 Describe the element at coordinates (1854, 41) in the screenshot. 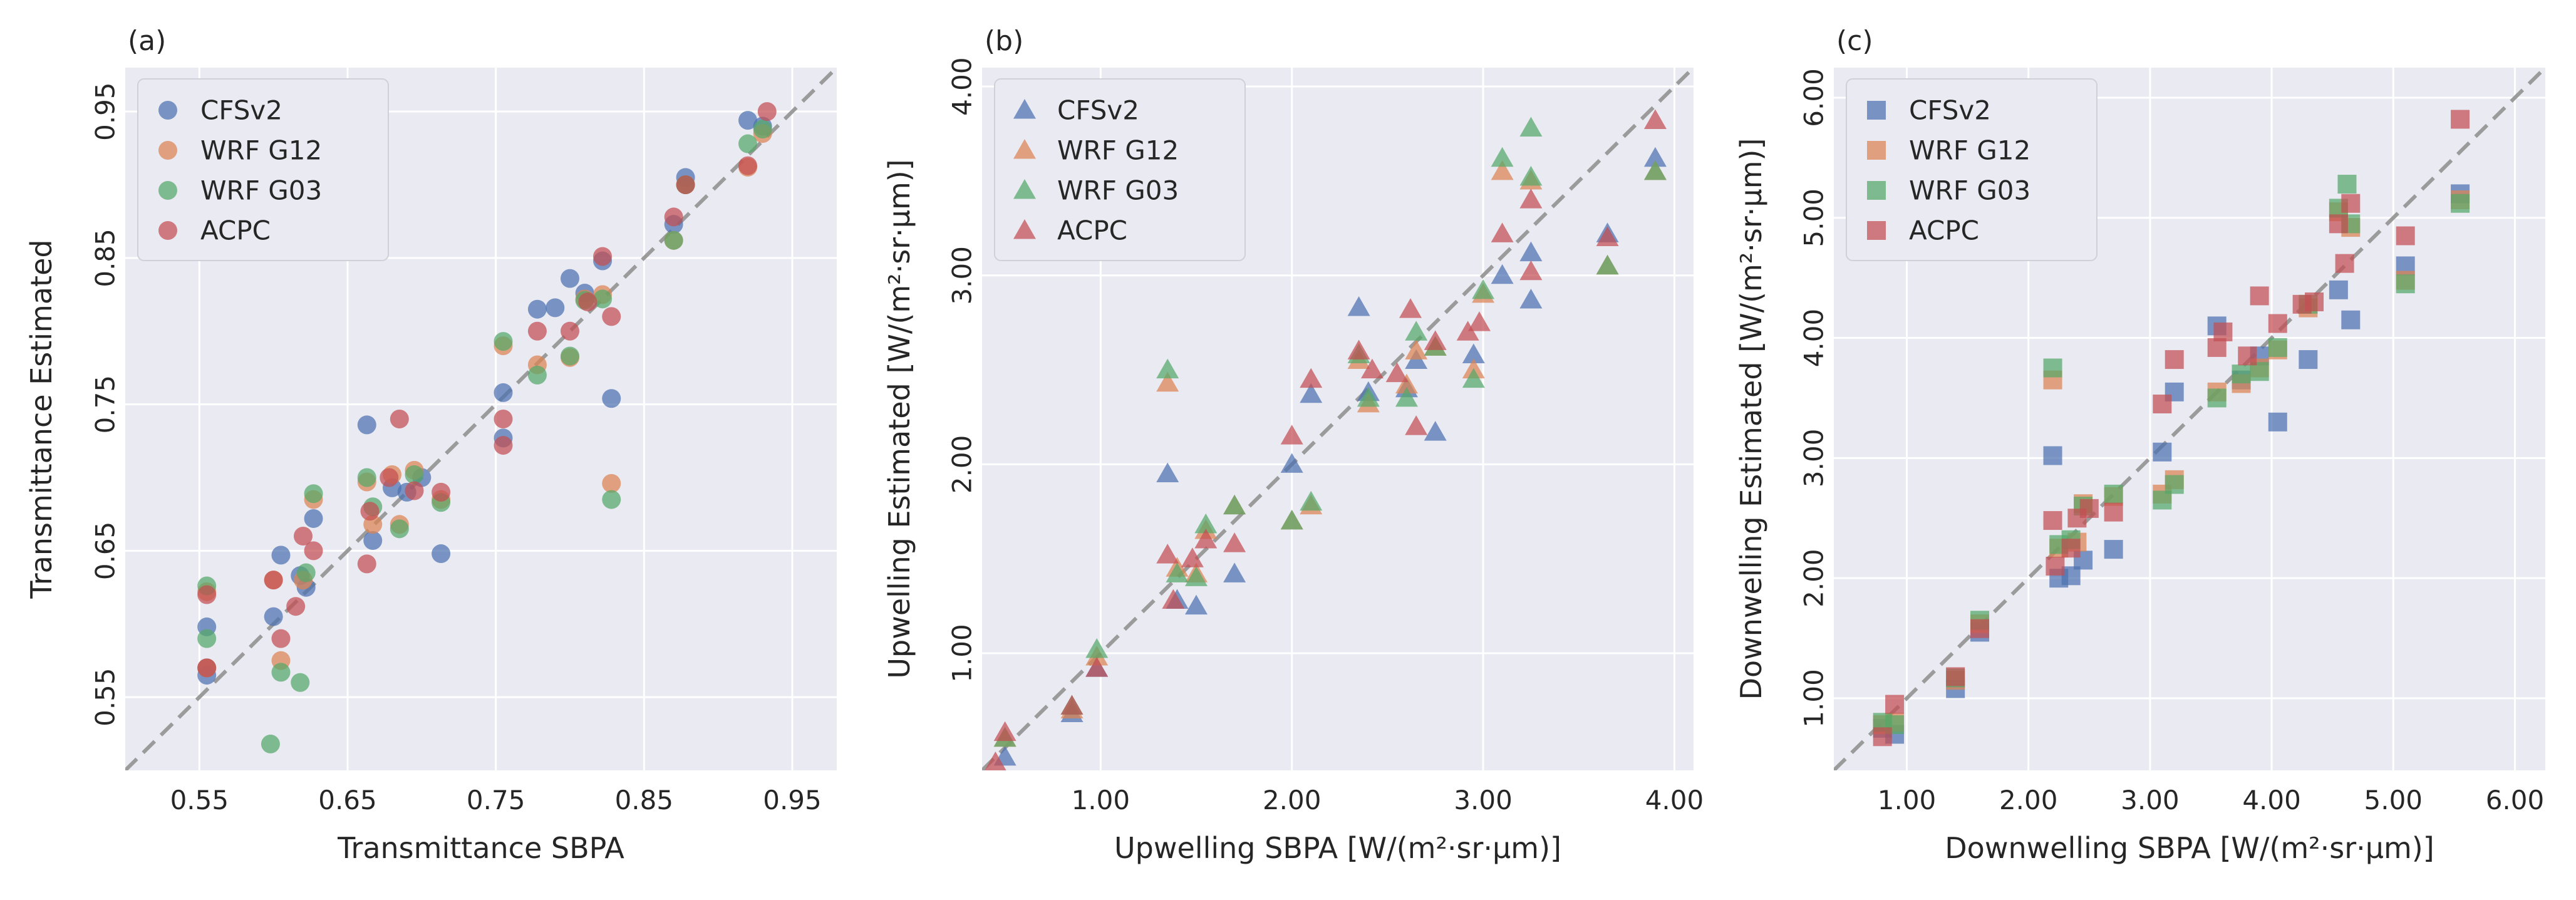

I see `panel-label-c: (c)` at that location.